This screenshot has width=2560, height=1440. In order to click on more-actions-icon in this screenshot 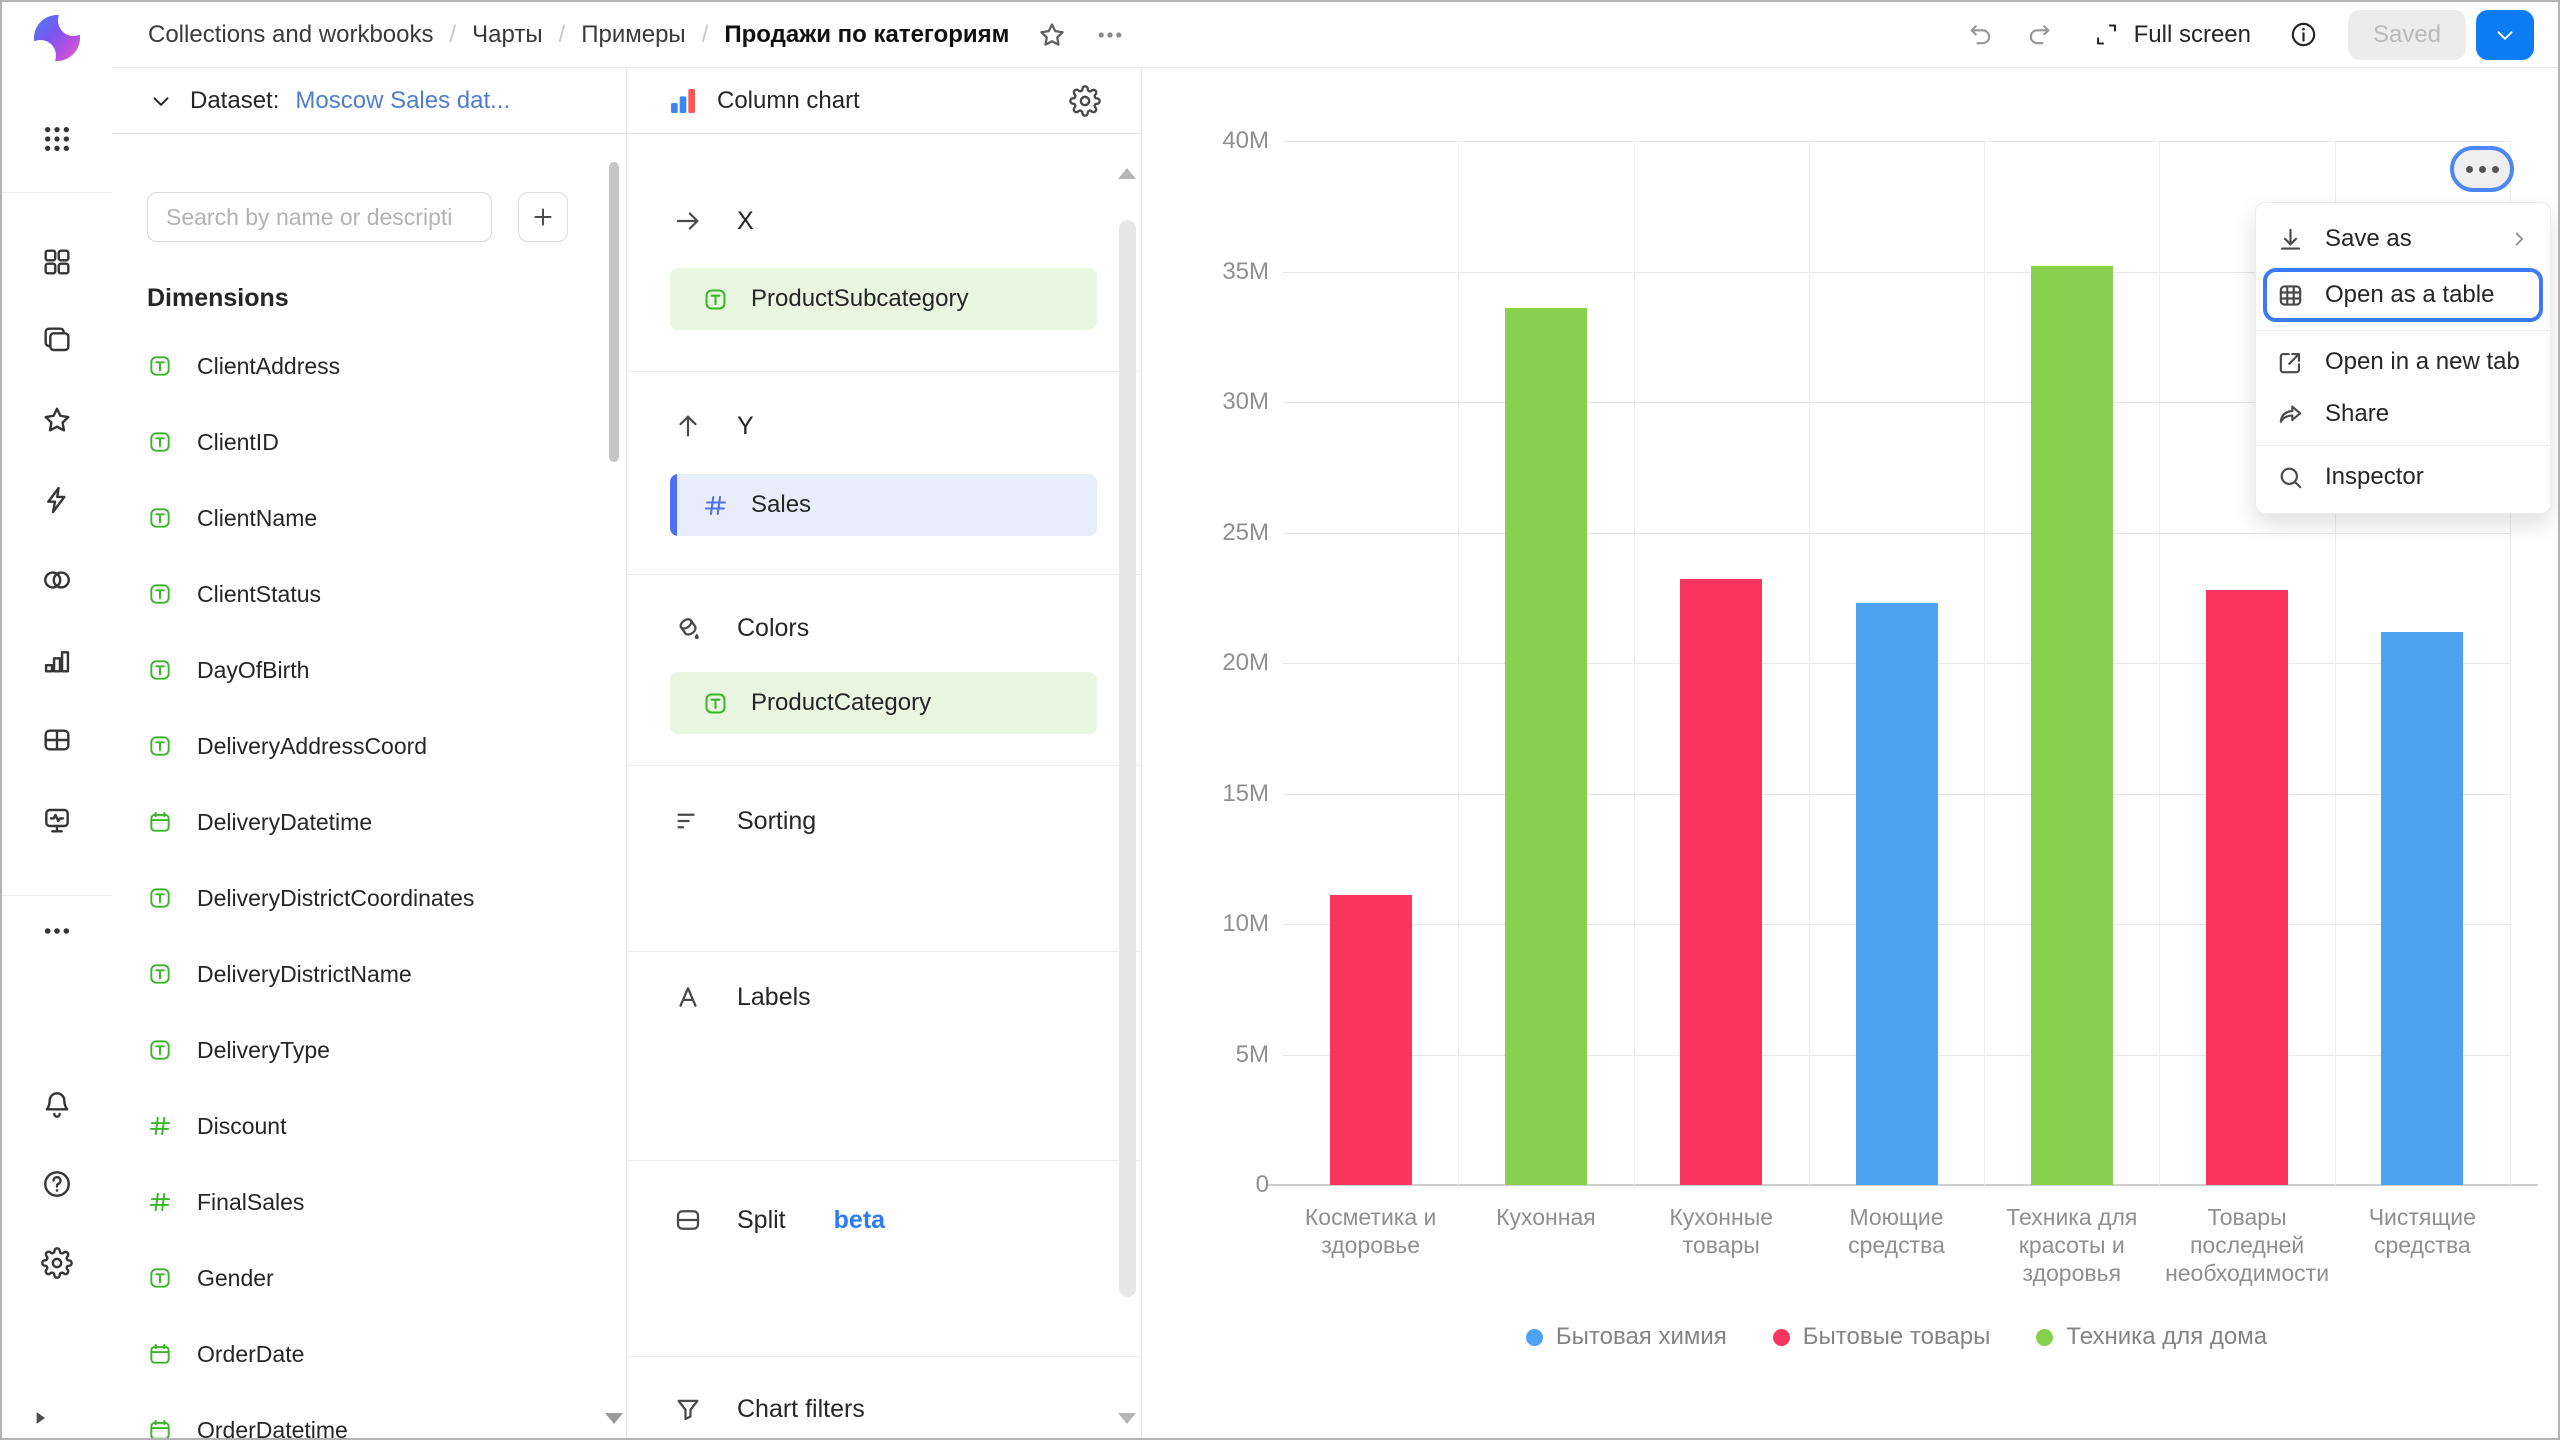, I will do `click(1110, 35)`.